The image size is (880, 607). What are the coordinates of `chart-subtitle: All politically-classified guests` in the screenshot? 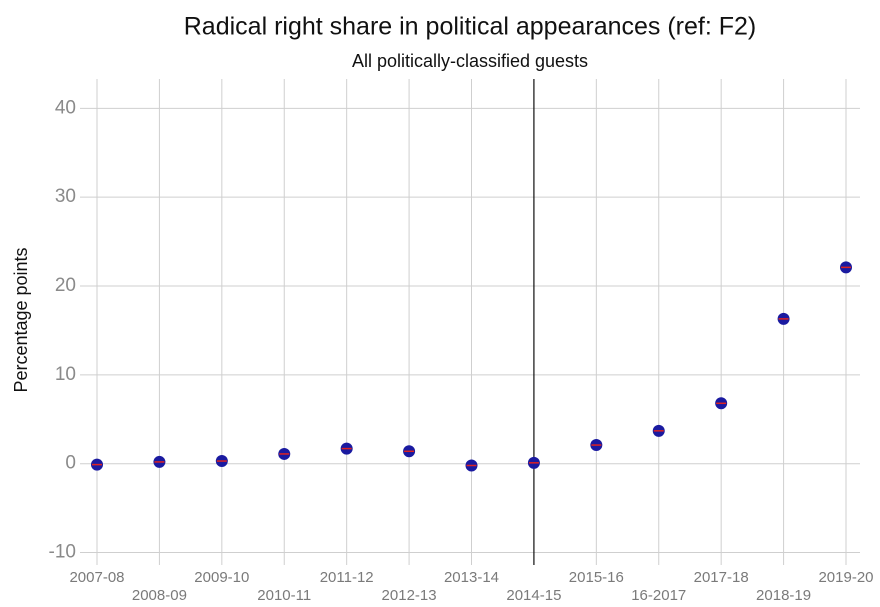 It's located at (470, 61).